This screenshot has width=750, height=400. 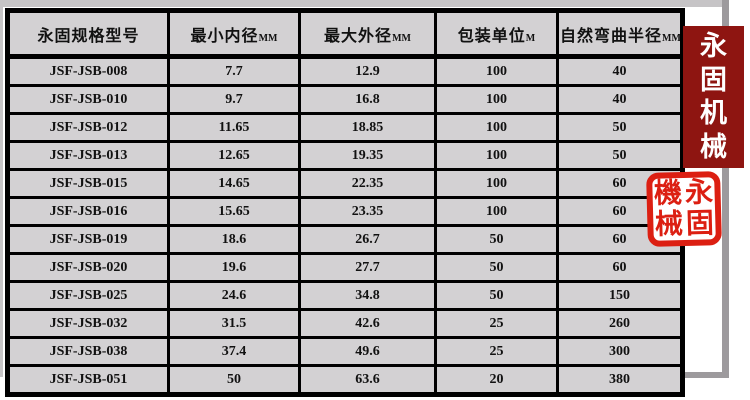 What do you see at coordinates (367, 99) in the screenshot?
I see `value-cell: 16.8` at bounding box center [367, 99].